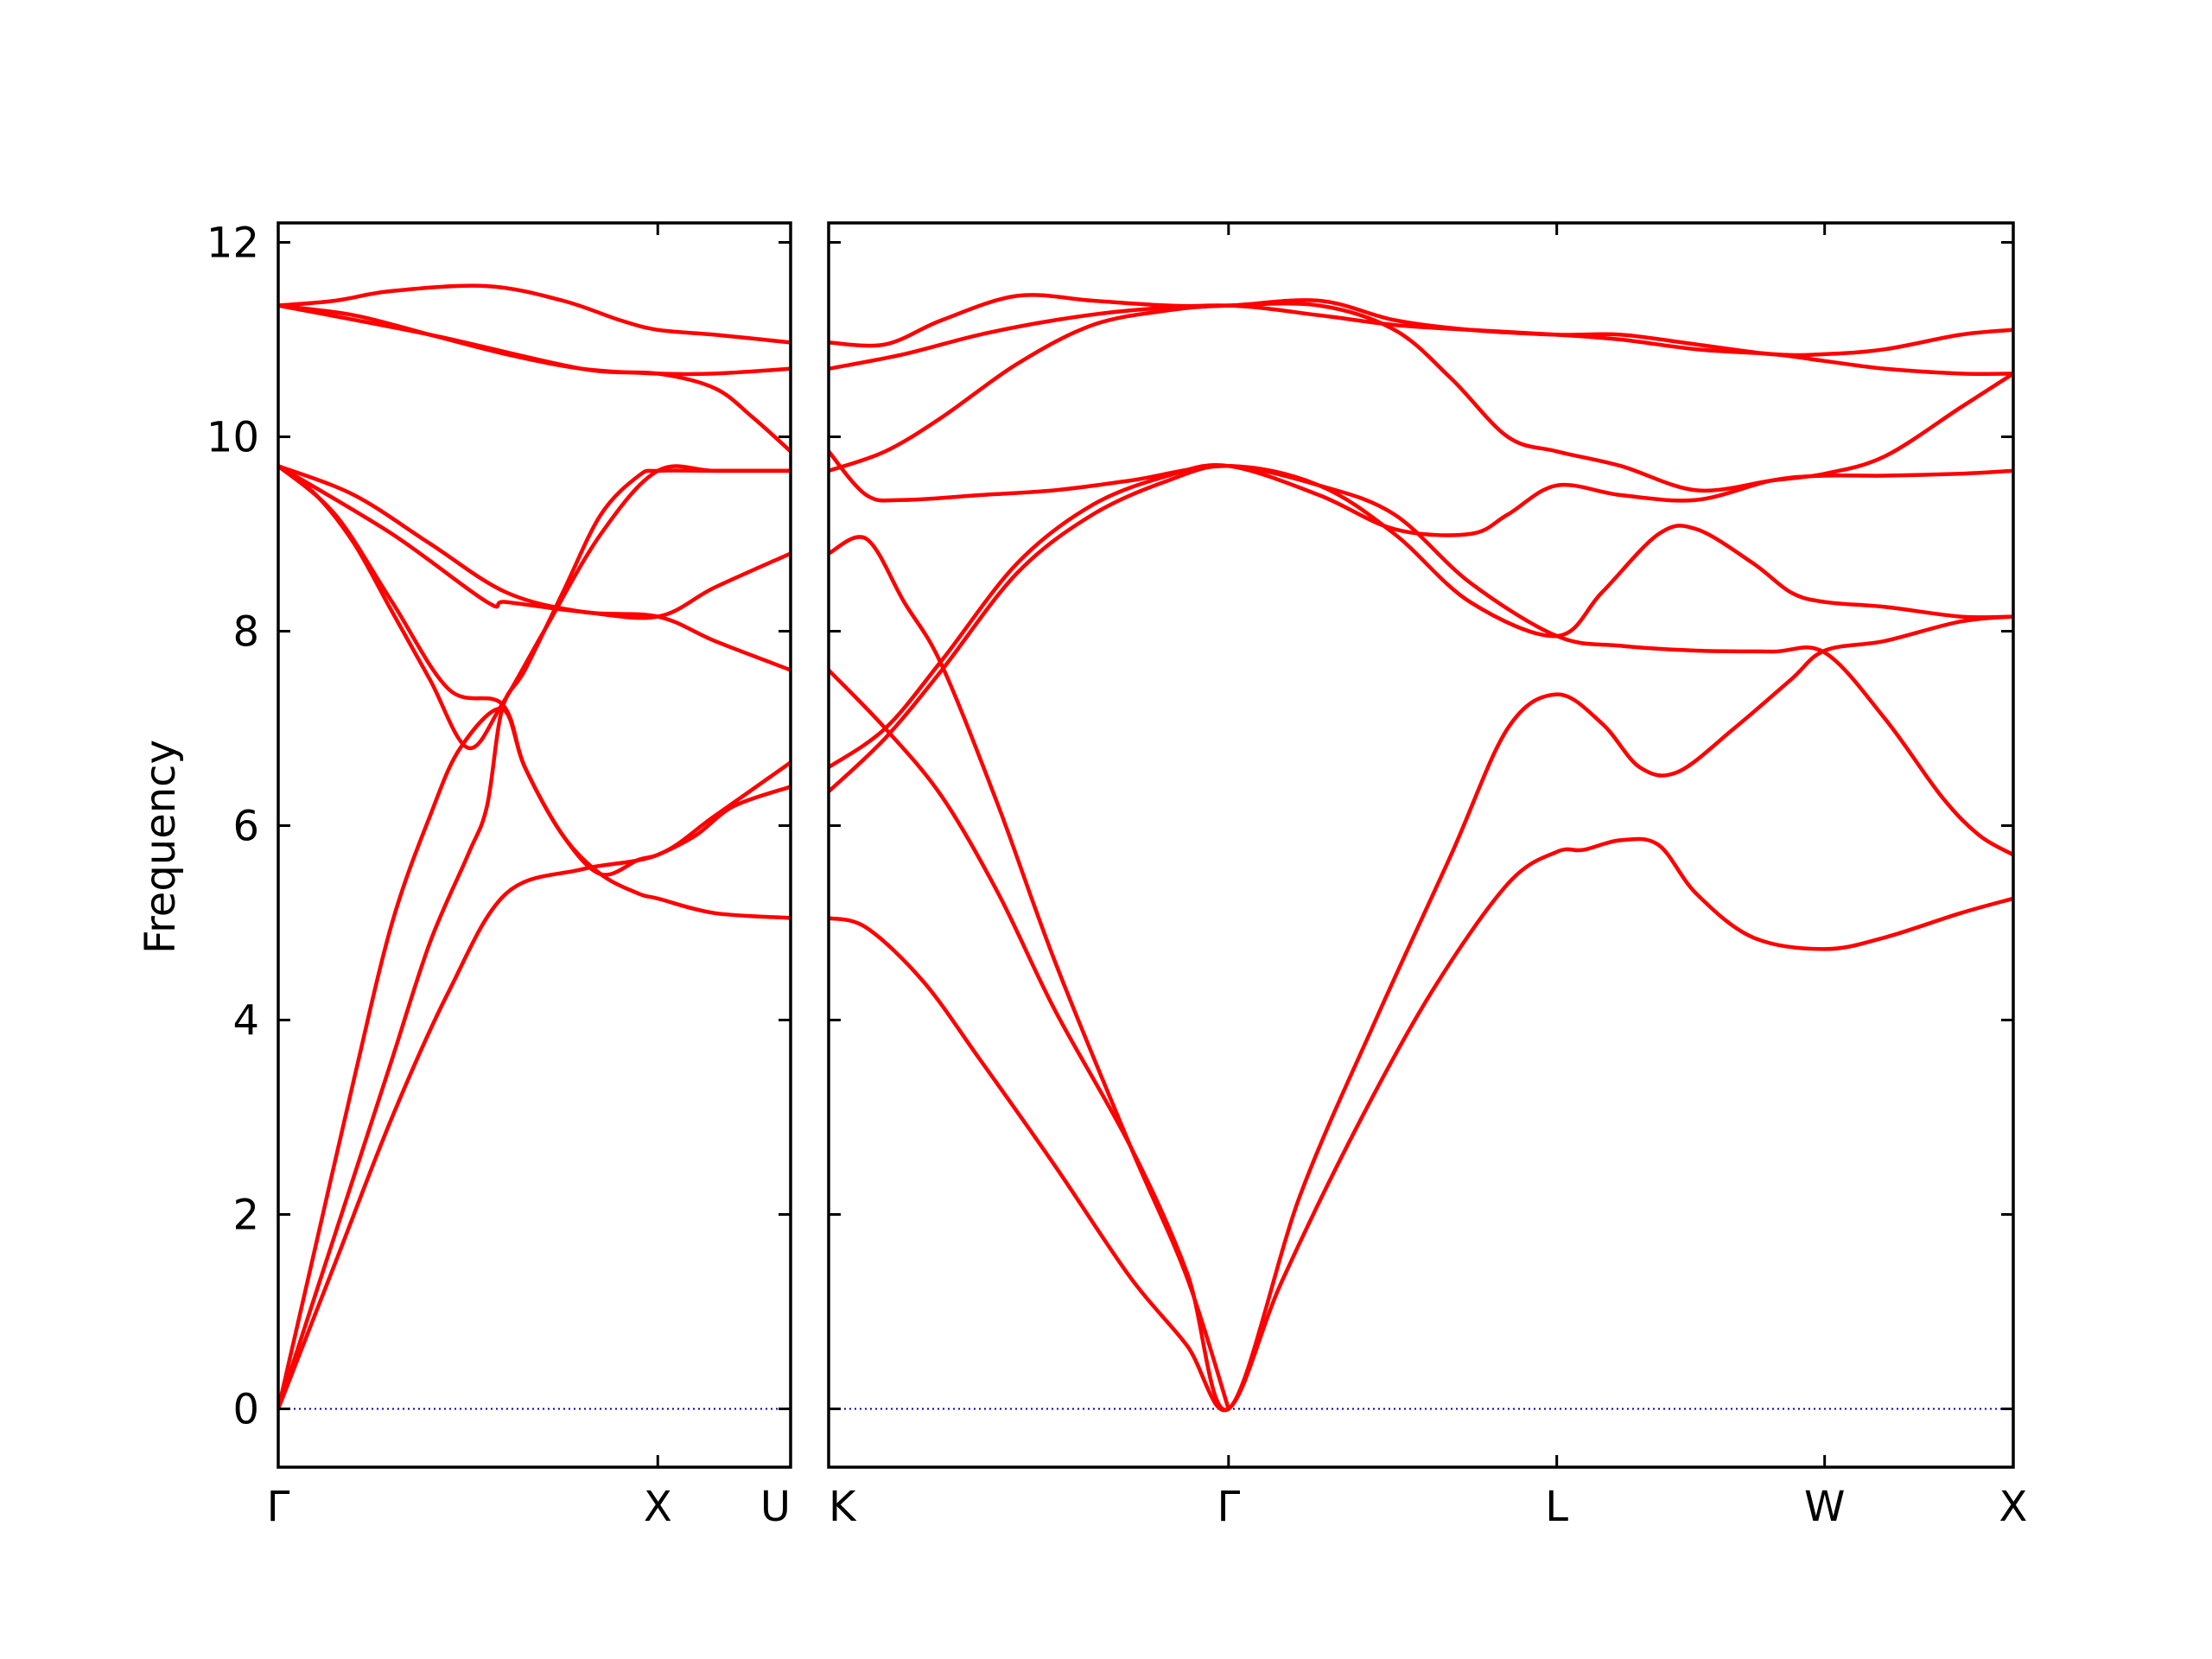 Image resolution: width=2212 pixels, height=1659 pixels. Describe the element at coordinates (245, 827) in the screenshot. I see `y-tick-label: 6` at that location.